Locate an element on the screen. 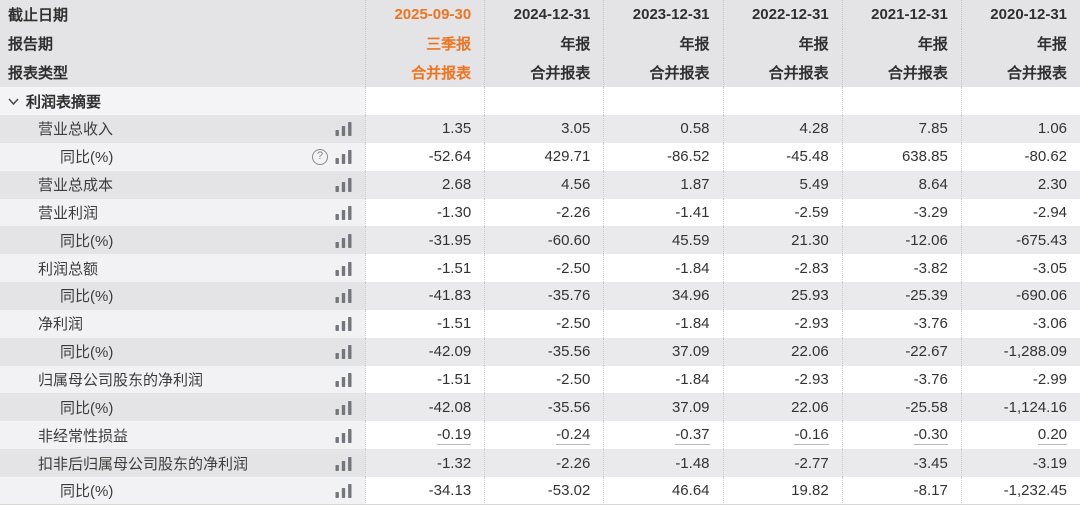 This screenshot has height=505, width=1080. value-text: -1.30 is located at coordinates (454, 212).